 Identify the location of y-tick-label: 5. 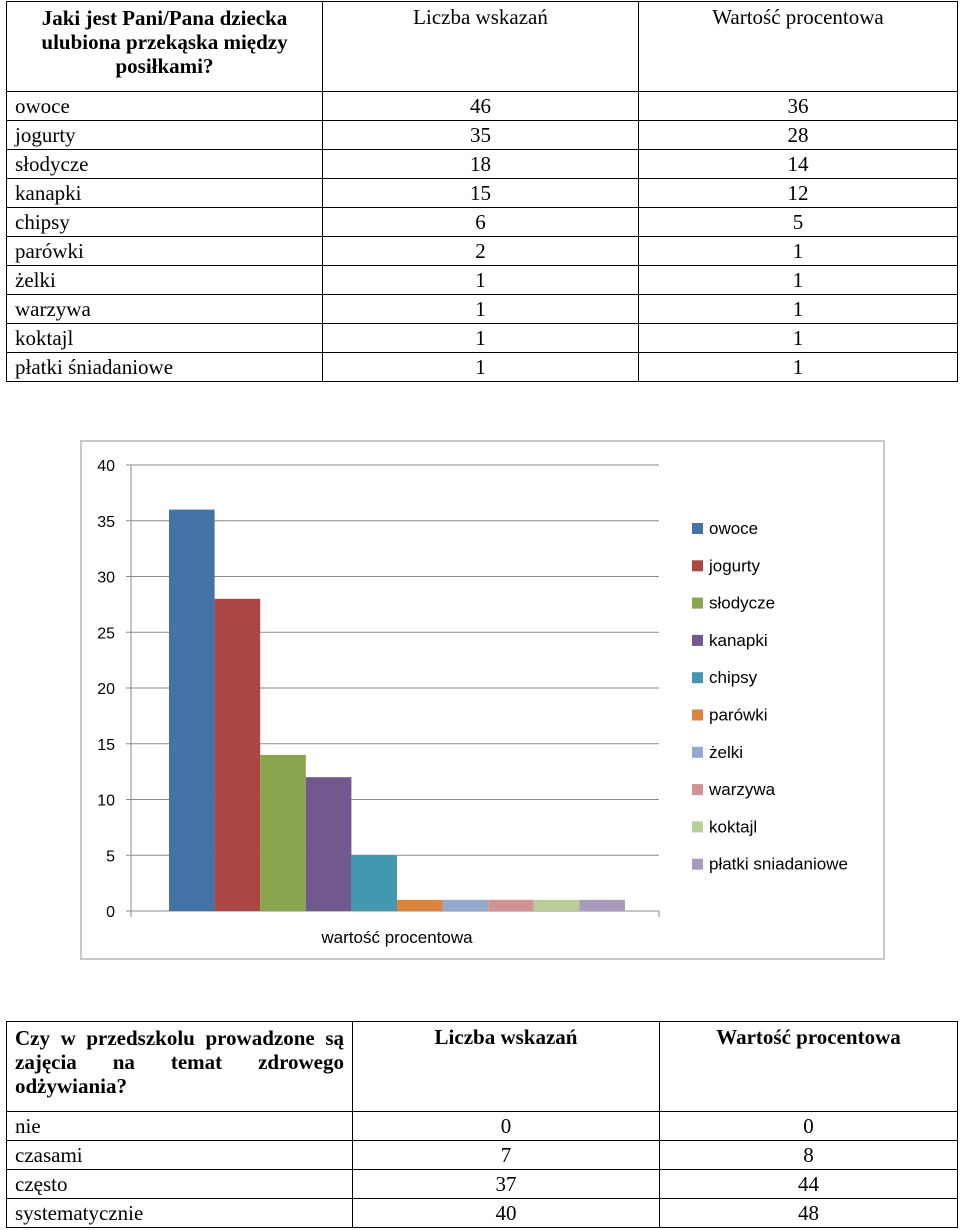
(110, 856).